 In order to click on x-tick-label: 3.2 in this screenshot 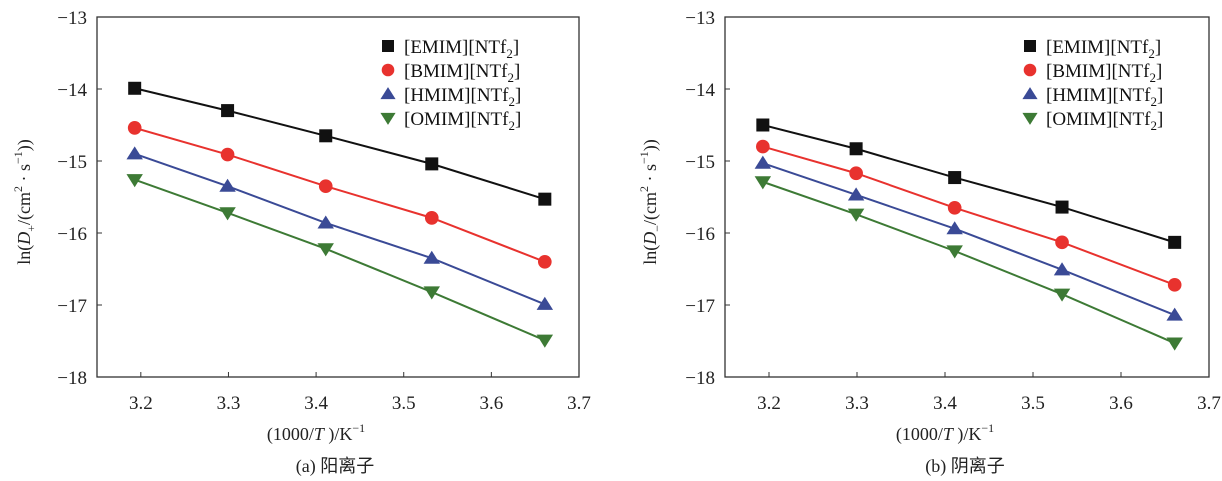, I will do `click(769, 403)`.